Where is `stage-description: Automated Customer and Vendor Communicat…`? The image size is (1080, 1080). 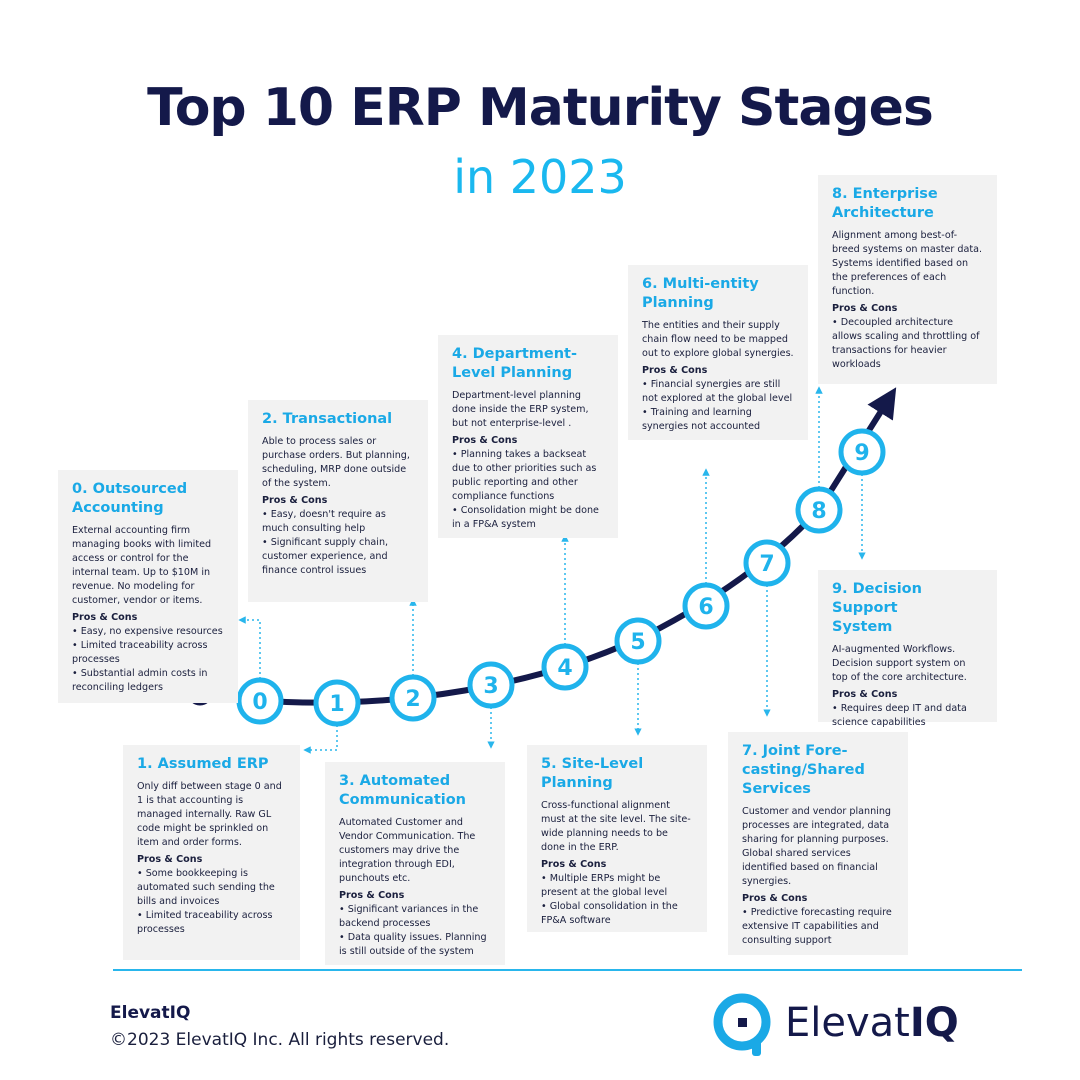 stage-description: Automated Customer and Vendor Communicat… is located at coordinates (407, 850).